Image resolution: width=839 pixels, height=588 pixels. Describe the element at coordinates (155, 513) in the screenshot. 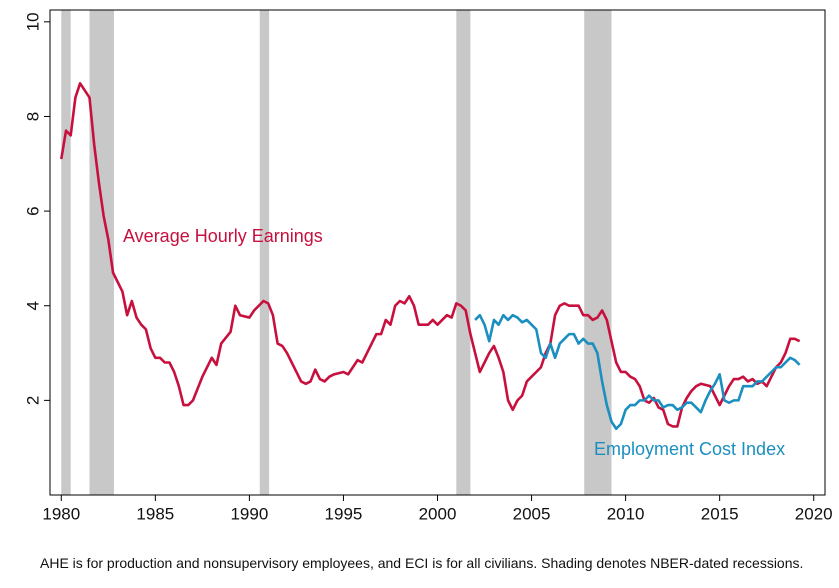

I see `x-tick-label: 1985` at that location.